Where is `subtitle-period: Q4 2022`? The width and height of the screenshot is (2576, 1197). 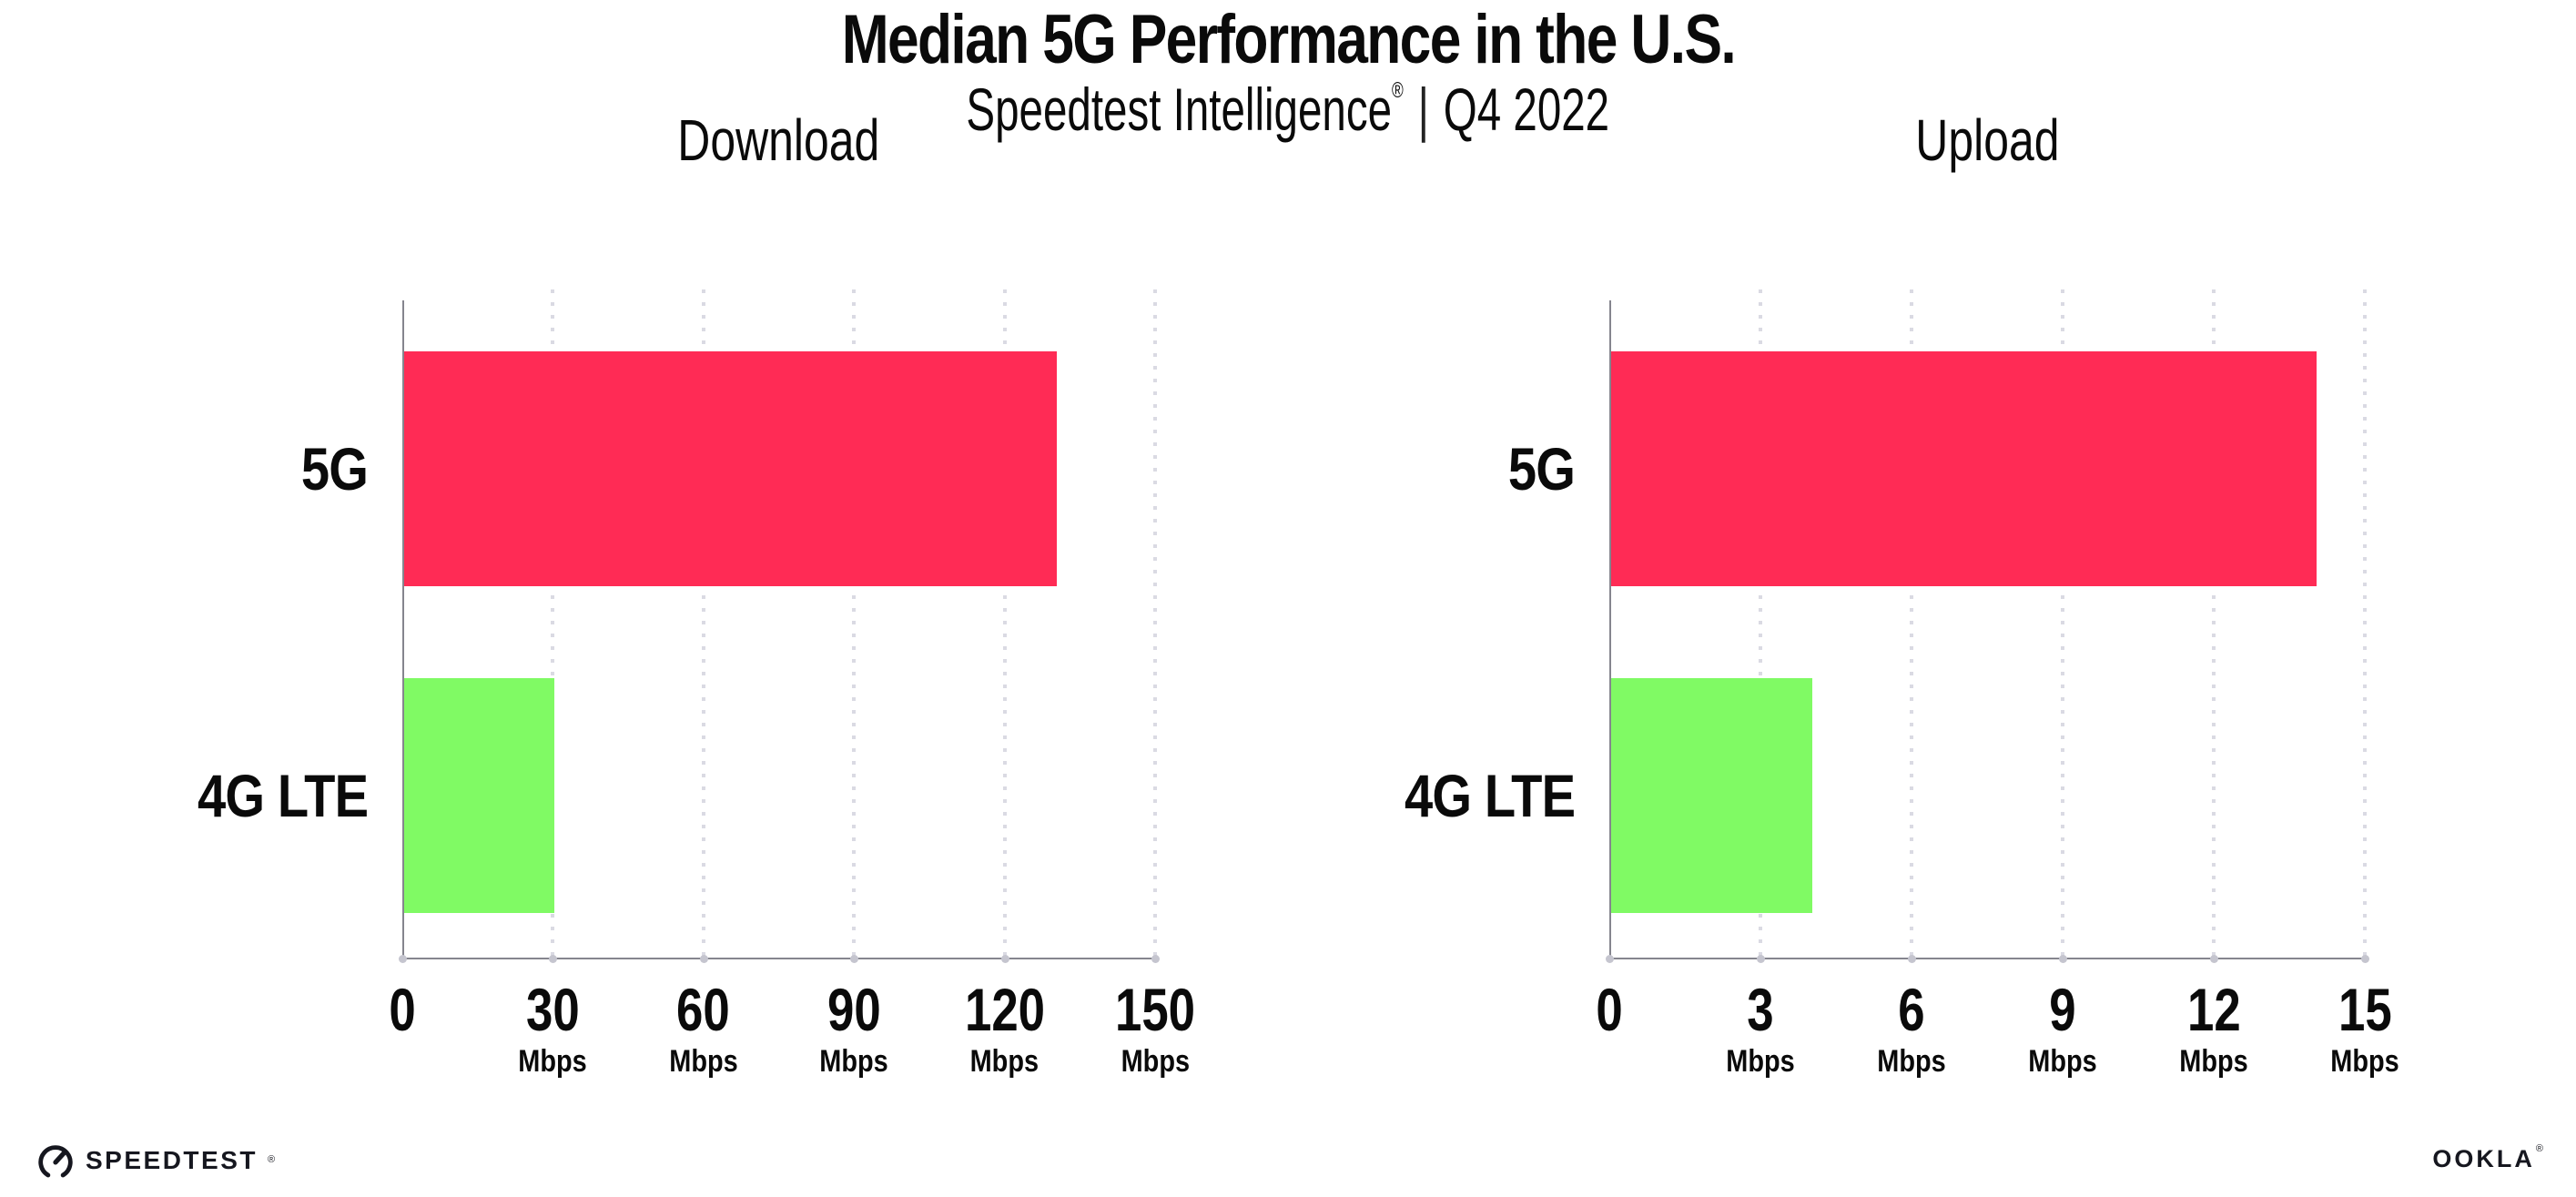 subtitle-period: Q4 2022 is located at coordinates (1527, 109).